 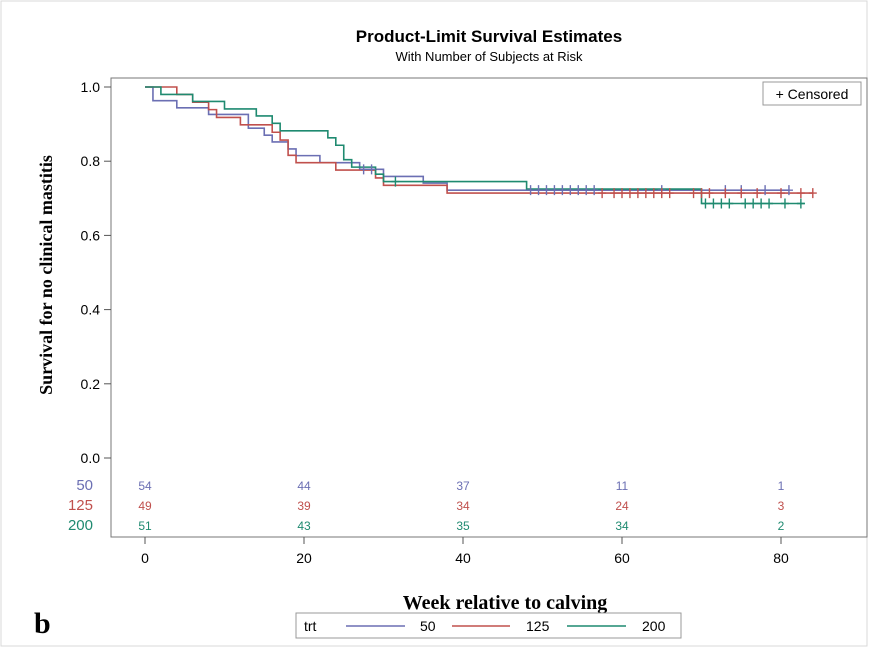 What do you see at coordinates (46, 275) in the screenshot?
I see `y-axis-label: Survival for no clinical mastitis` at bounding box center [46, 275].